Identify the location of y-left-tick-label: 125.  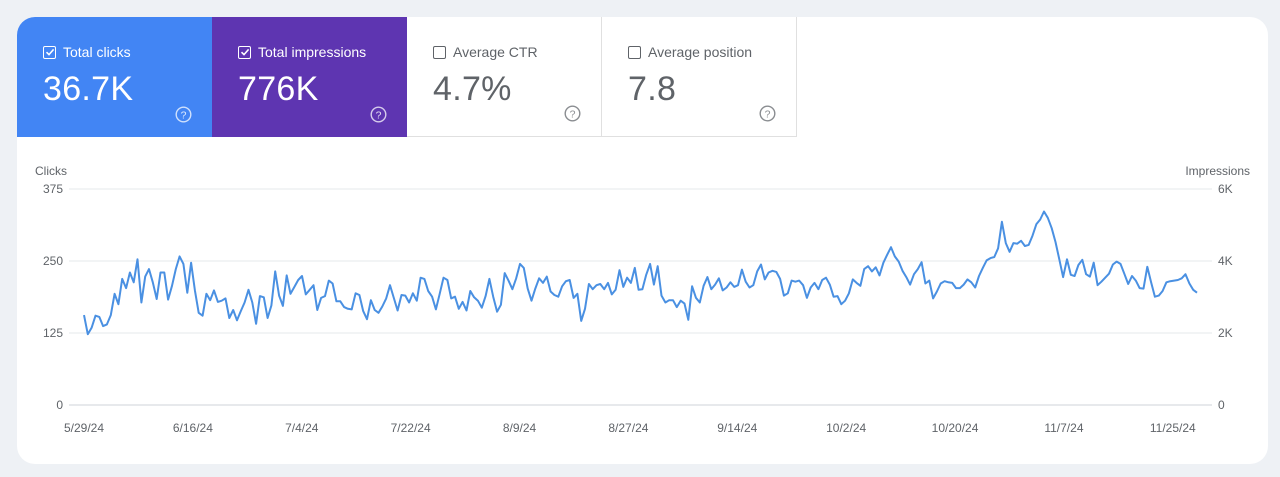
(53, 333).